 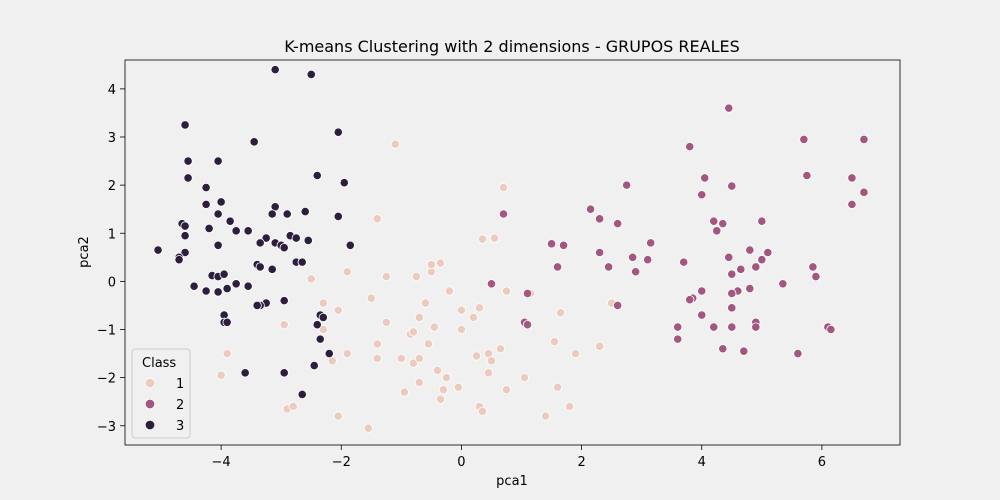 I want to click on legend-label: 2, so click(x=180, y=405).